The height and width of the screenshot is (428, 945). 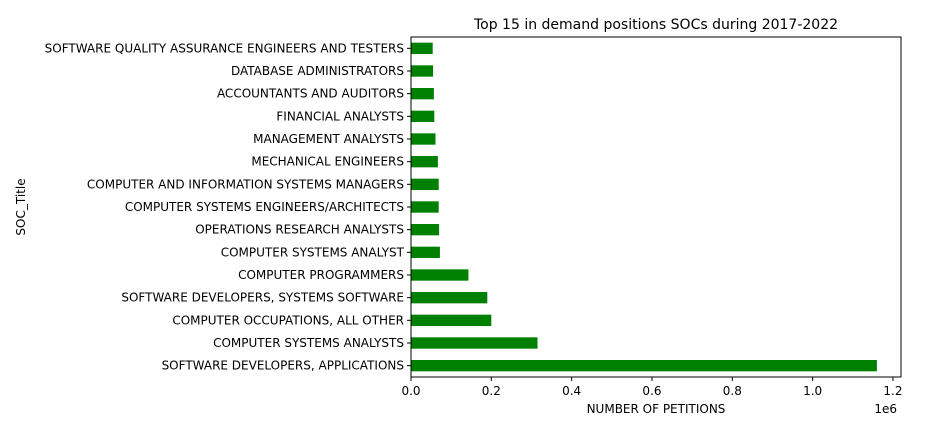 I want to click on x-axis-ticks: 0.0 0.2 0.4 0.6 0.8 1.0 1.2, so click(x=652, y=387).